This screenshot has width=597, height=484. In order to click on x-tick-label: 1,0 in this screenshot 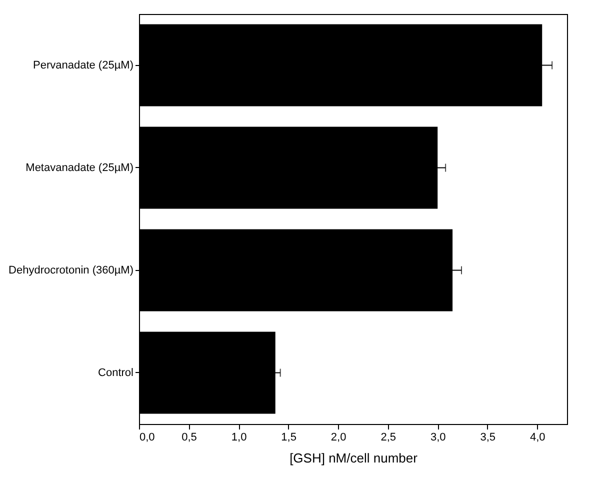, I will do `click(239, 438)`.